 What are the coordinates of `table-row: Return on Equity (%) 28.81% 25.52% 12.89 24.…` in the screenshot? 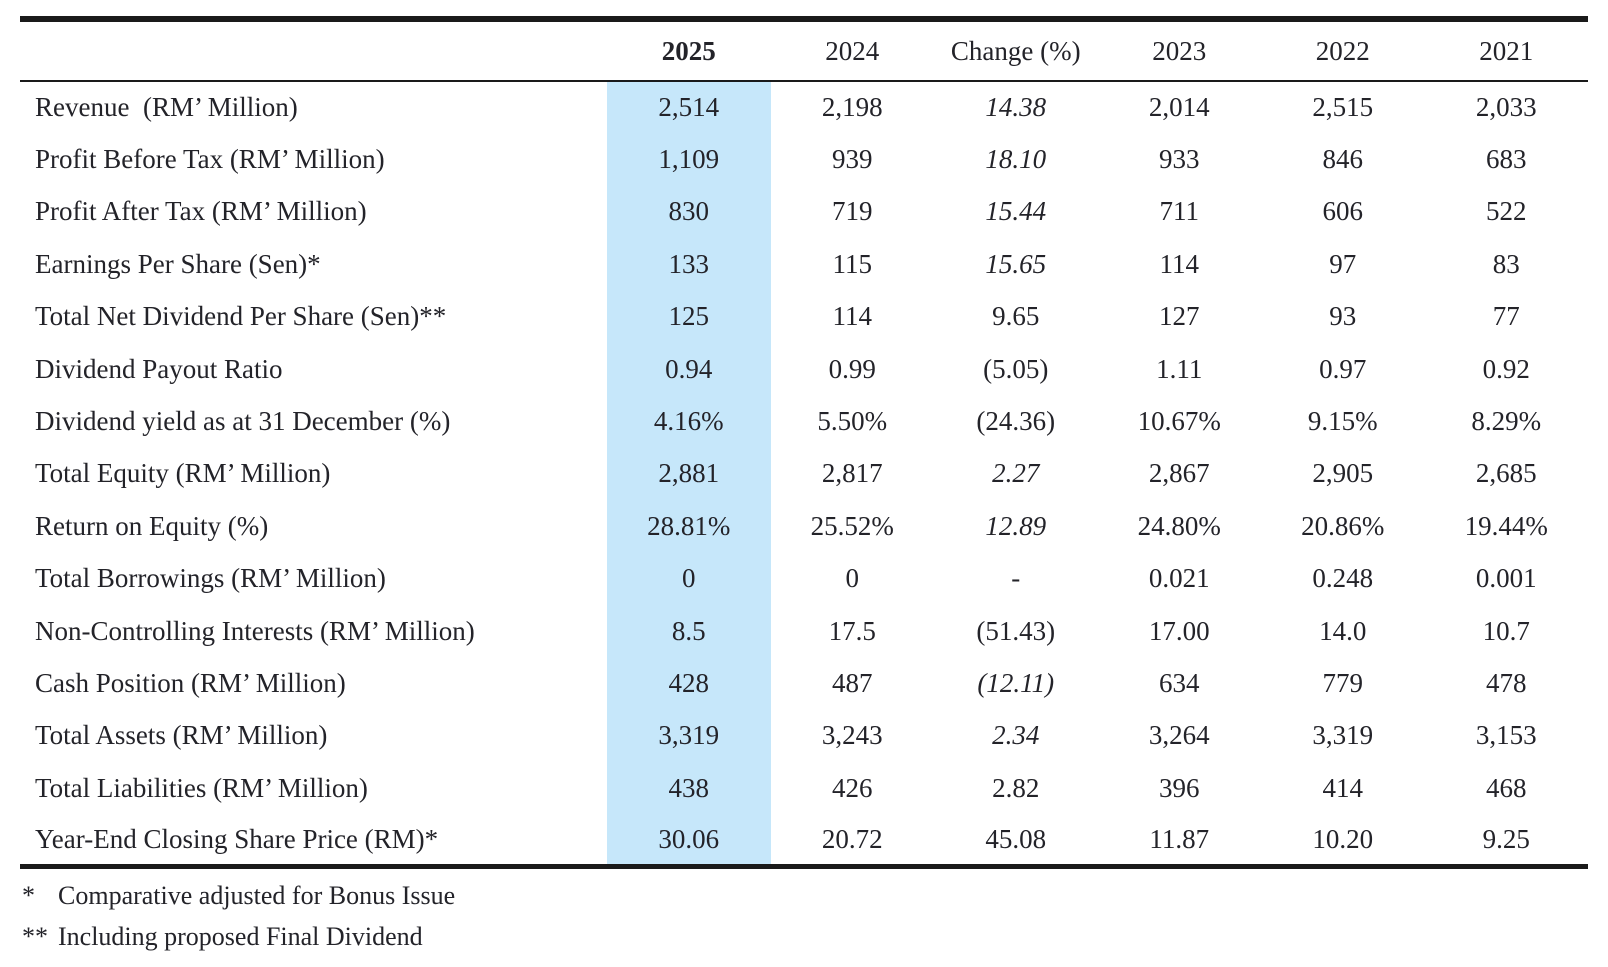 It's located at (804, 526).